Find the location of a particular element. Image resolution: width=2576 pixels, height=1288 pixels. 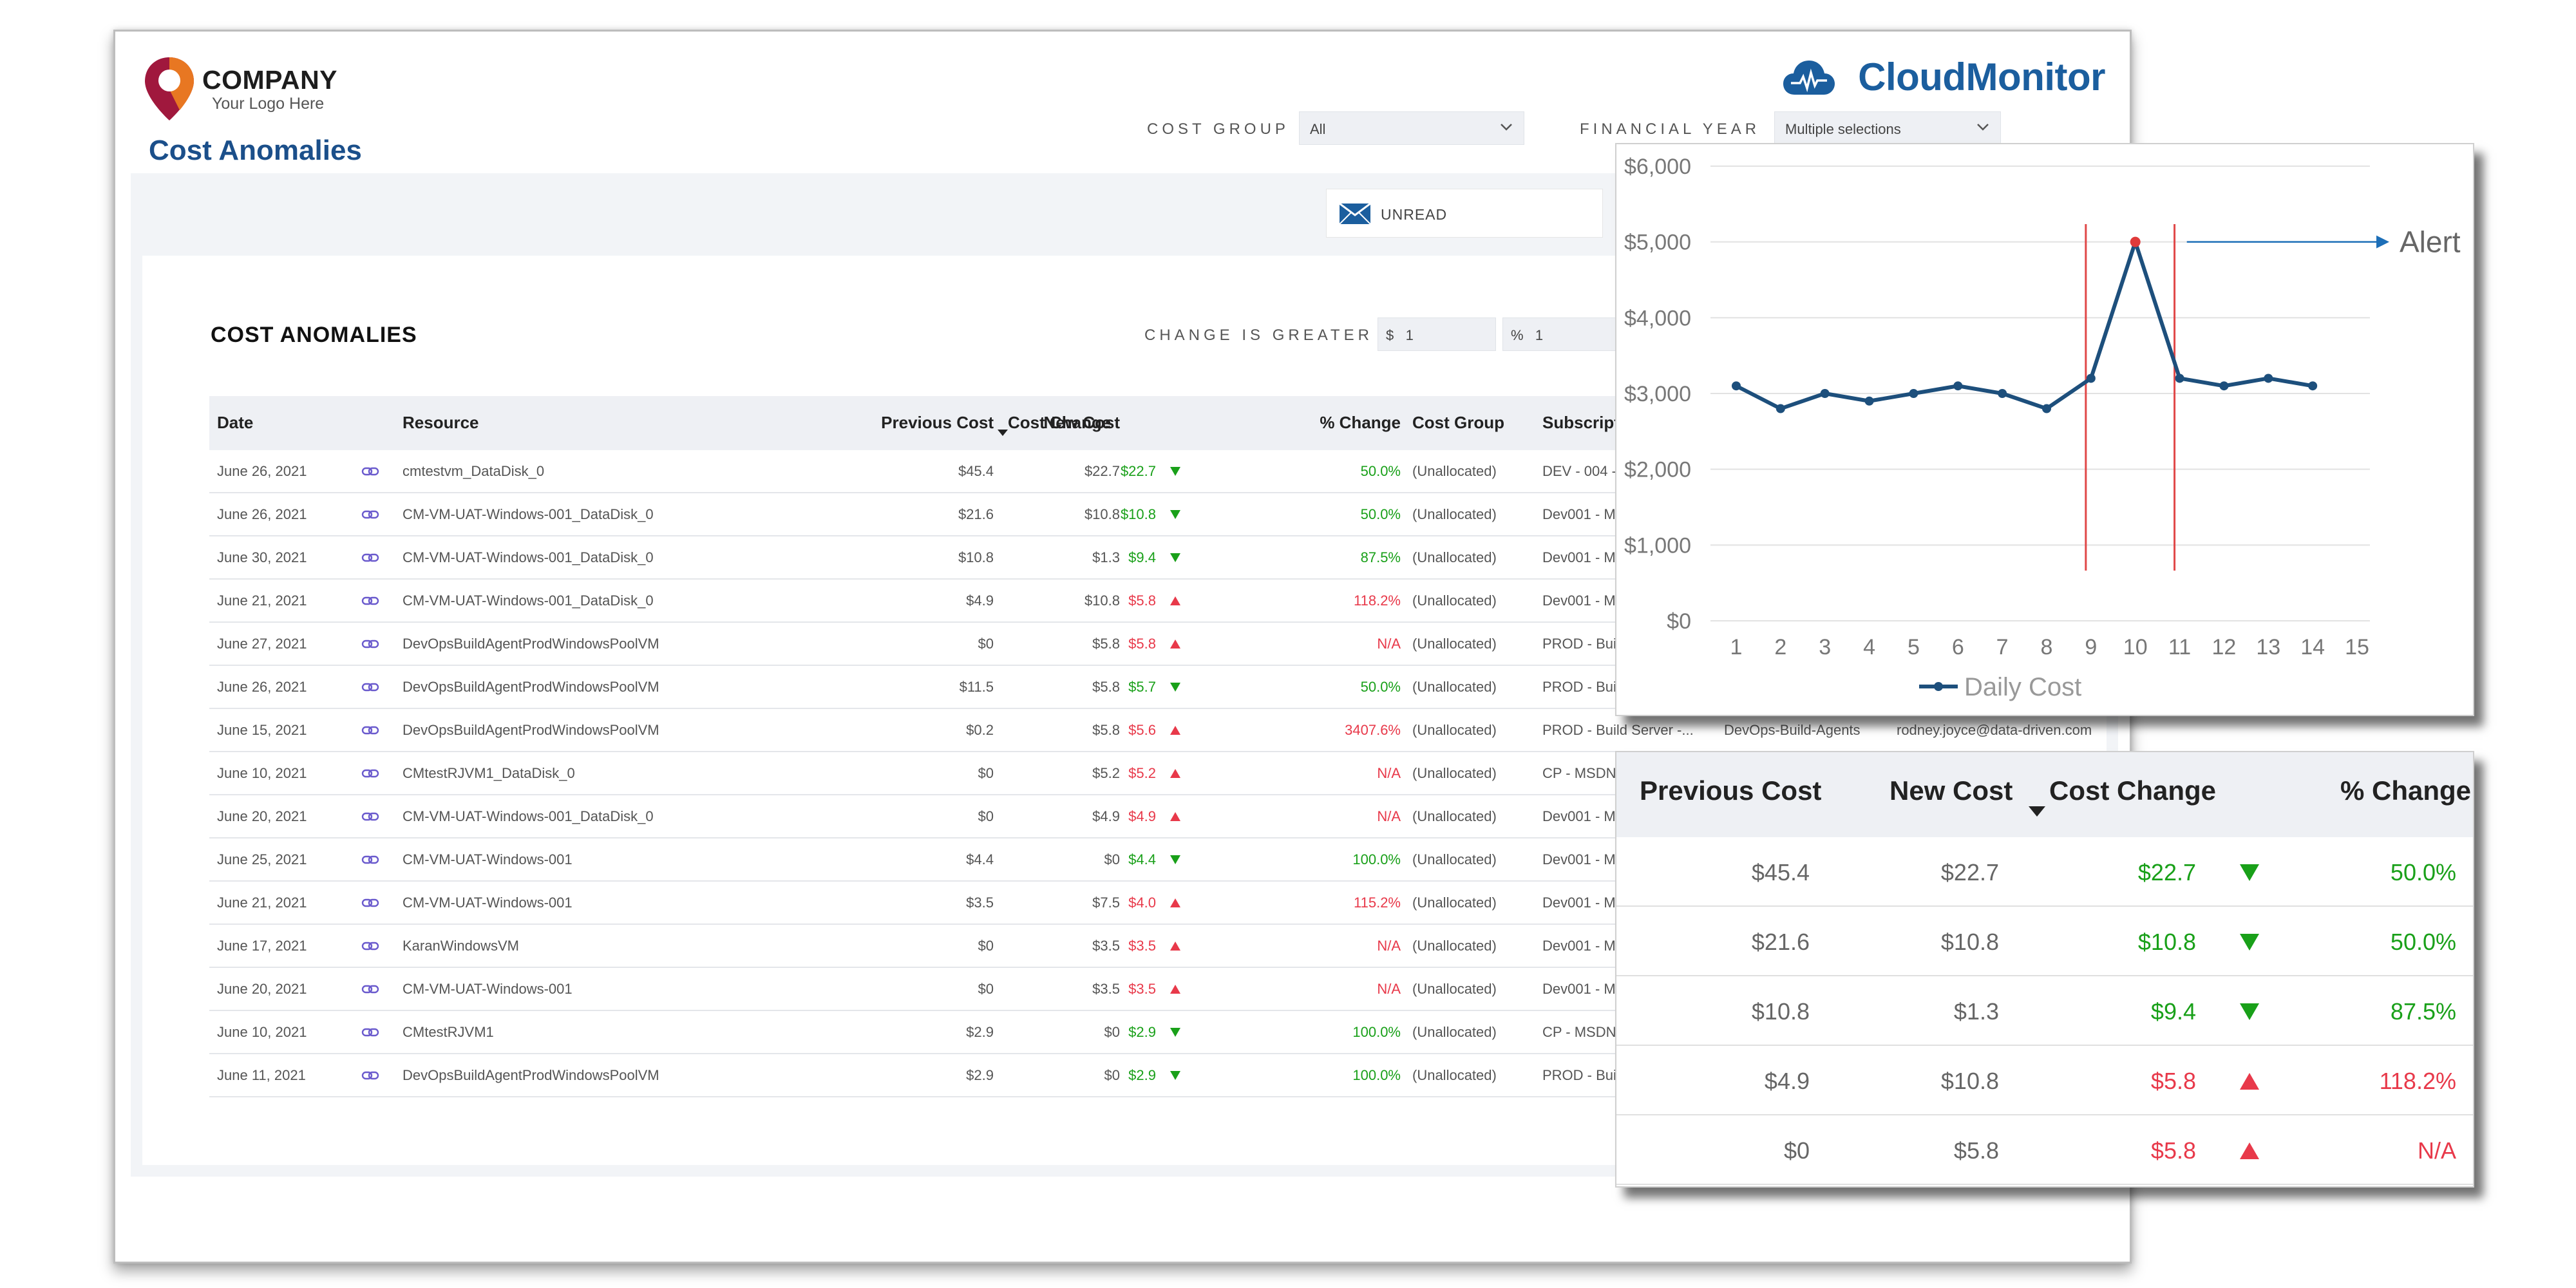

cost-group-dropdown: All is located at coordinates (1411, 128).